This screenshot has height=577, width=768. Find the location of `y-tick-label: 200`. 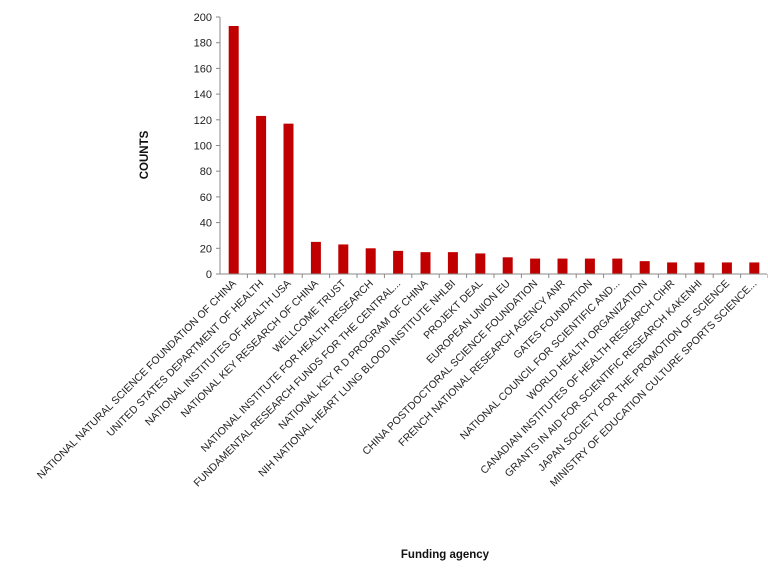

y-tick-label: 200 is located at coordinates (203, 18).